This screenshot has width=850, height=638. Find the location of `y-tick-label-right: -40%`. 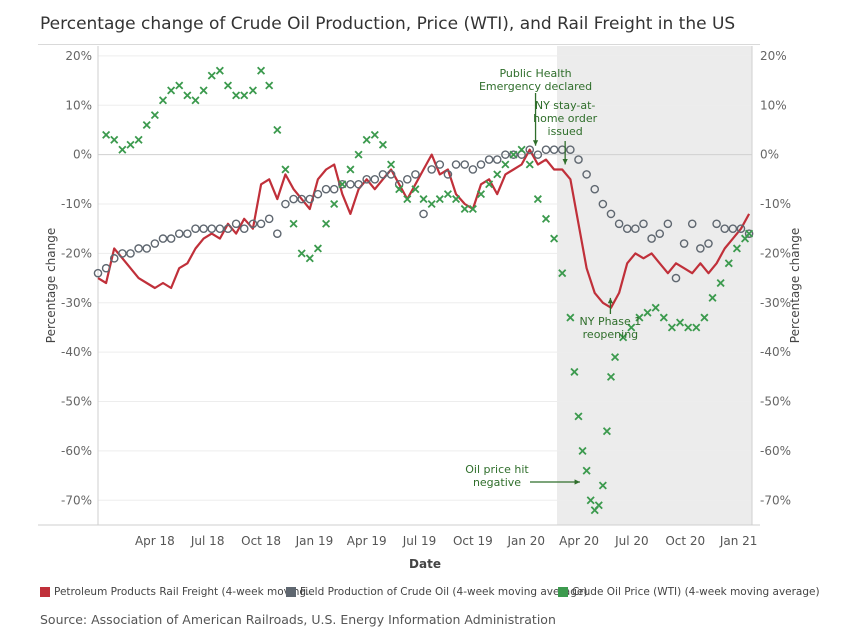

y-tick-label-right: -40% is located at coordinates (775, 352).